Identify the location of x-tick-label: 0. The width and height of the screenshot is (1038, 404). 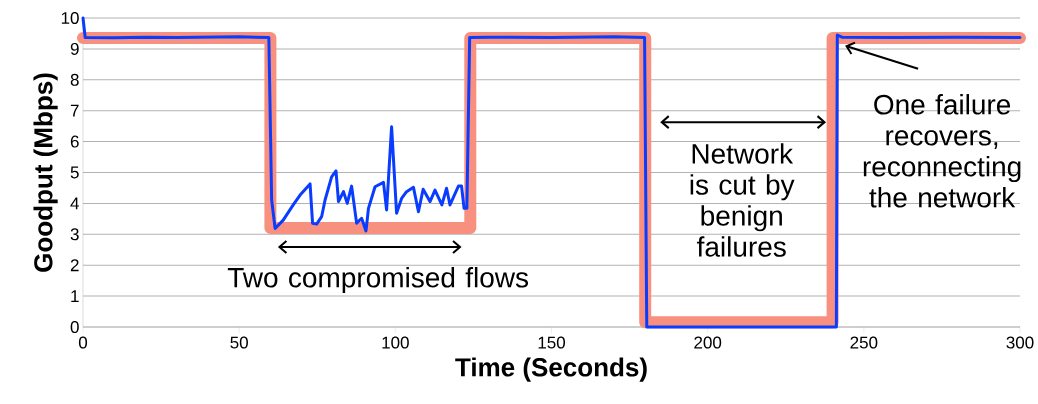
(83, 342).